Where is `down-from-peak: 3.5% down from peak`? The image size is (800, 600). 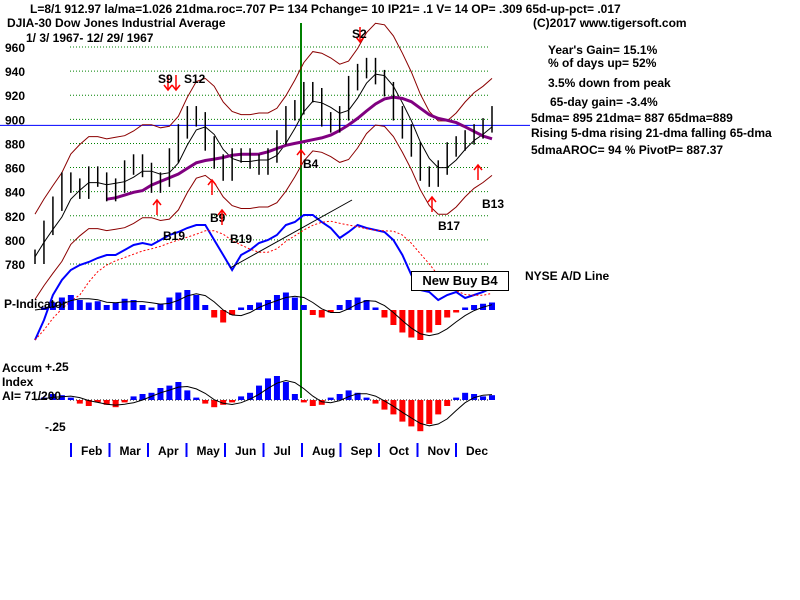
down-from-peak: 3.5% down from peak is located at coordinates (609, 83).